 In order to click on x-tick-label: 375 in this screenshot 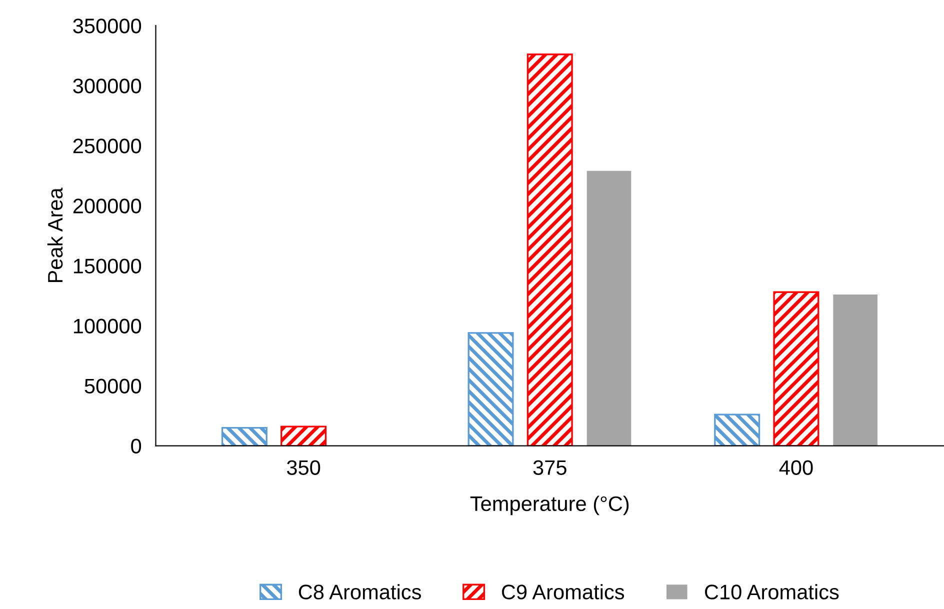, I will do `click(549, 467)`.